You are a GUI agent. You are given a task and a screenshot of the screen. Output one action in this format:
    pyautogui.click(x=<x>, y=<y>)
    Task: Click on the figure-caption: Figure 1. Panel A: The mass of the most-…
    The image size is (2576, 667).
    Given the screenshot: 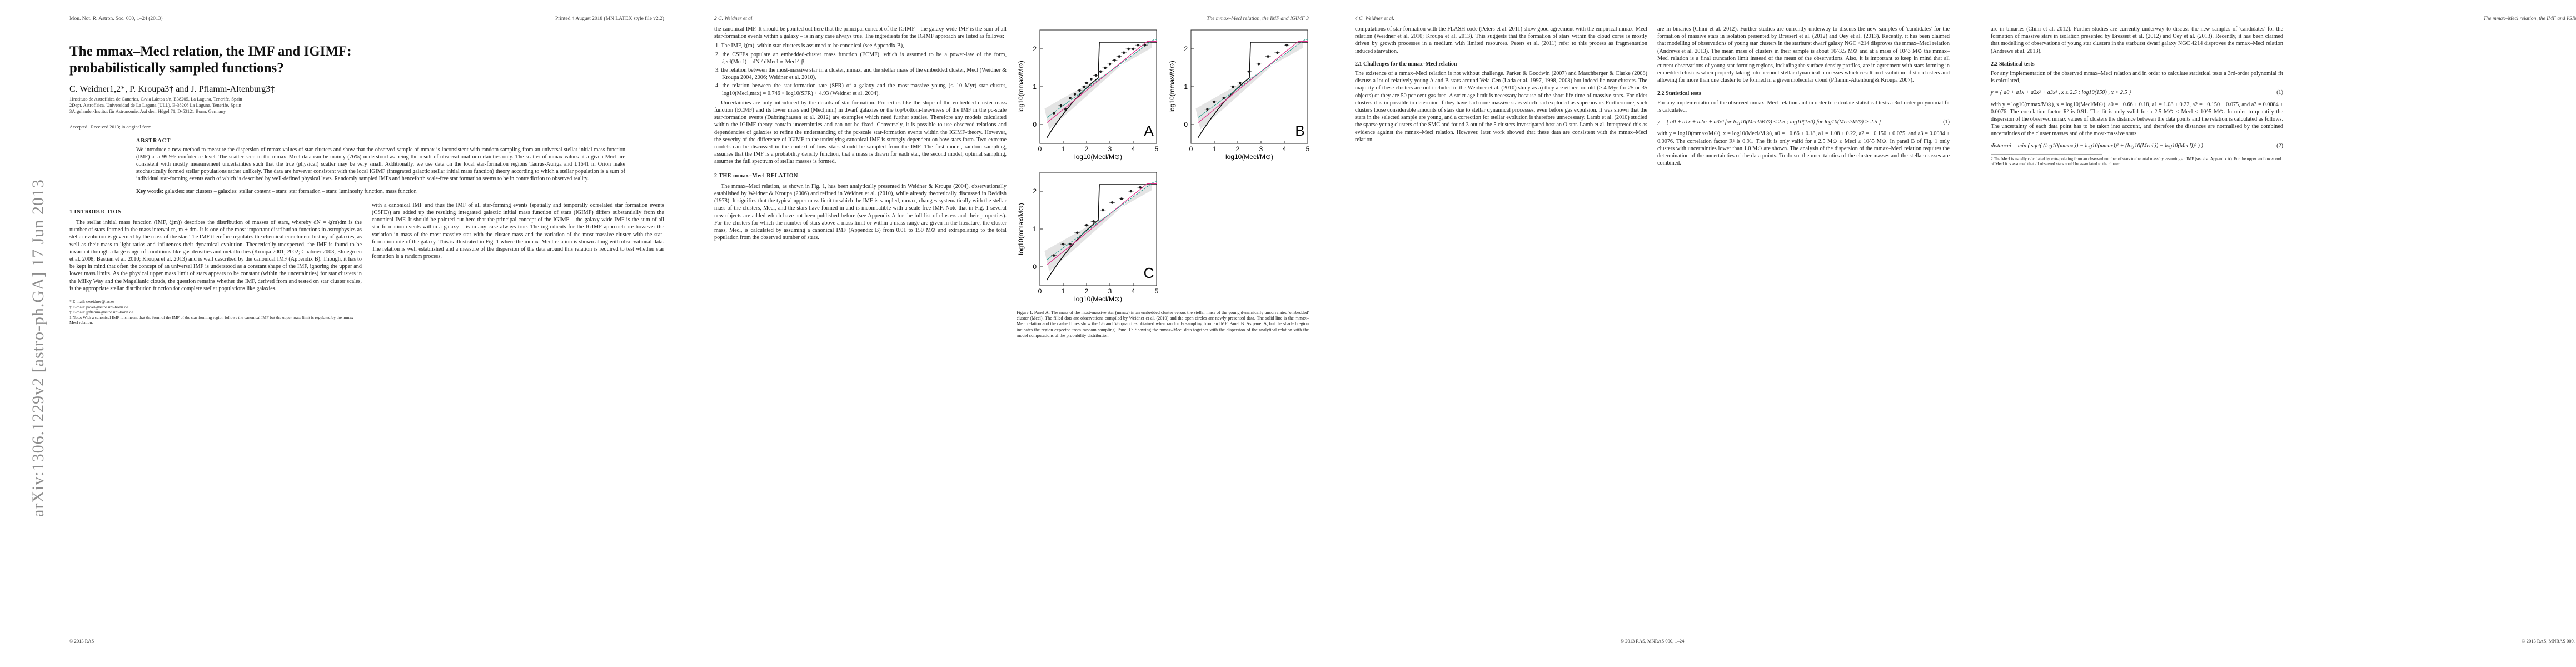 What is the action you would take?
    pyautogui.click(x=1163, y=324)
    